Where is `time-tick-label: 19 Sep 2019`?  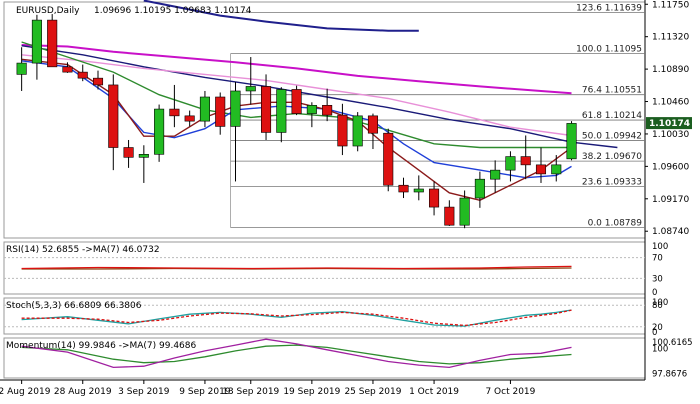 time-tick-label: 19 Sep 2019 is located at coordinates (311, 392).